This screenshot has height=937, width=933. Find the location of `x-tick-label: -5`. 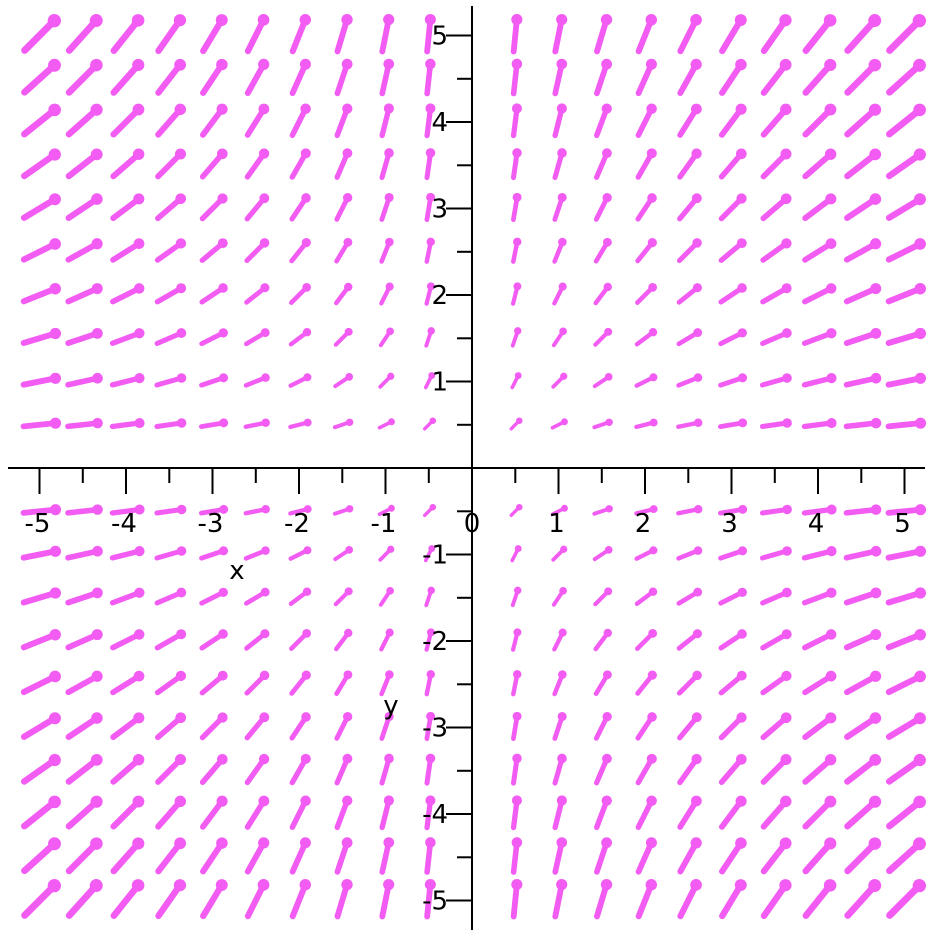

x-tick-label: -5 is located at coordinates (38, 524).